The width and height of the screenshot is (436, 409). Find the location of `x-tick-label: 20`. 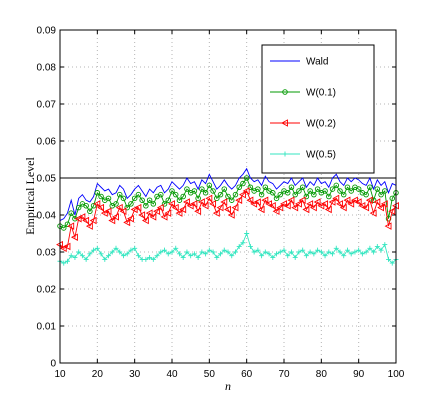

x-tick-label: 20 is located at coordinates (98, 374).